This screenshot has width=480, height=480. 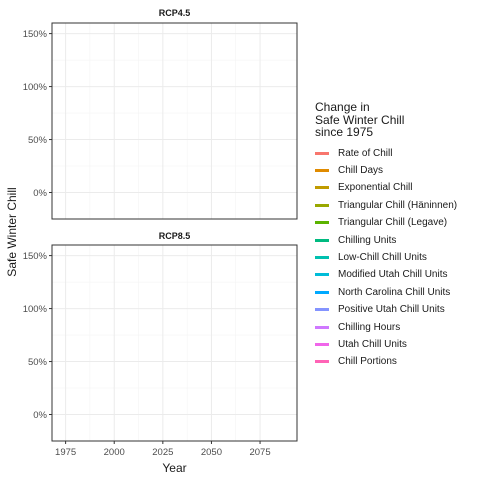 What do you see at coordinates (174, 468) in the screenshot?
I see `x-axis-title: Year` at bounding box center [174, 468].